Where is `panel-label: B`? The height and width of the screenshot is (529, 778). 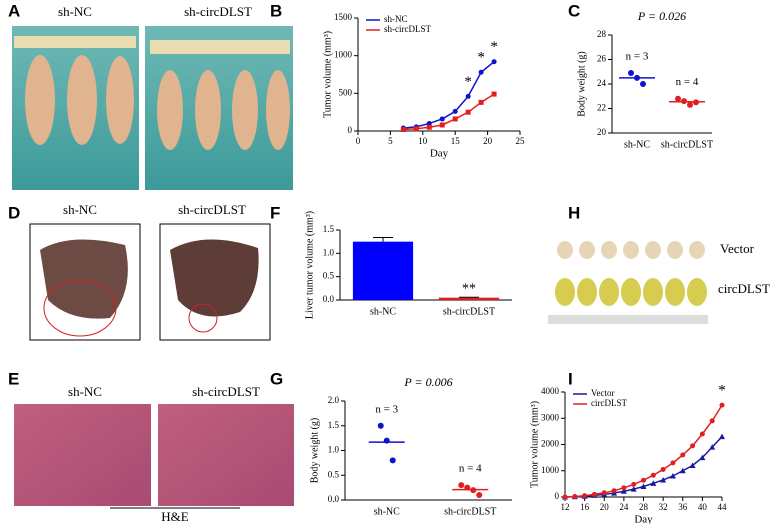
panel-label: B is located at coordinates (276, 10).